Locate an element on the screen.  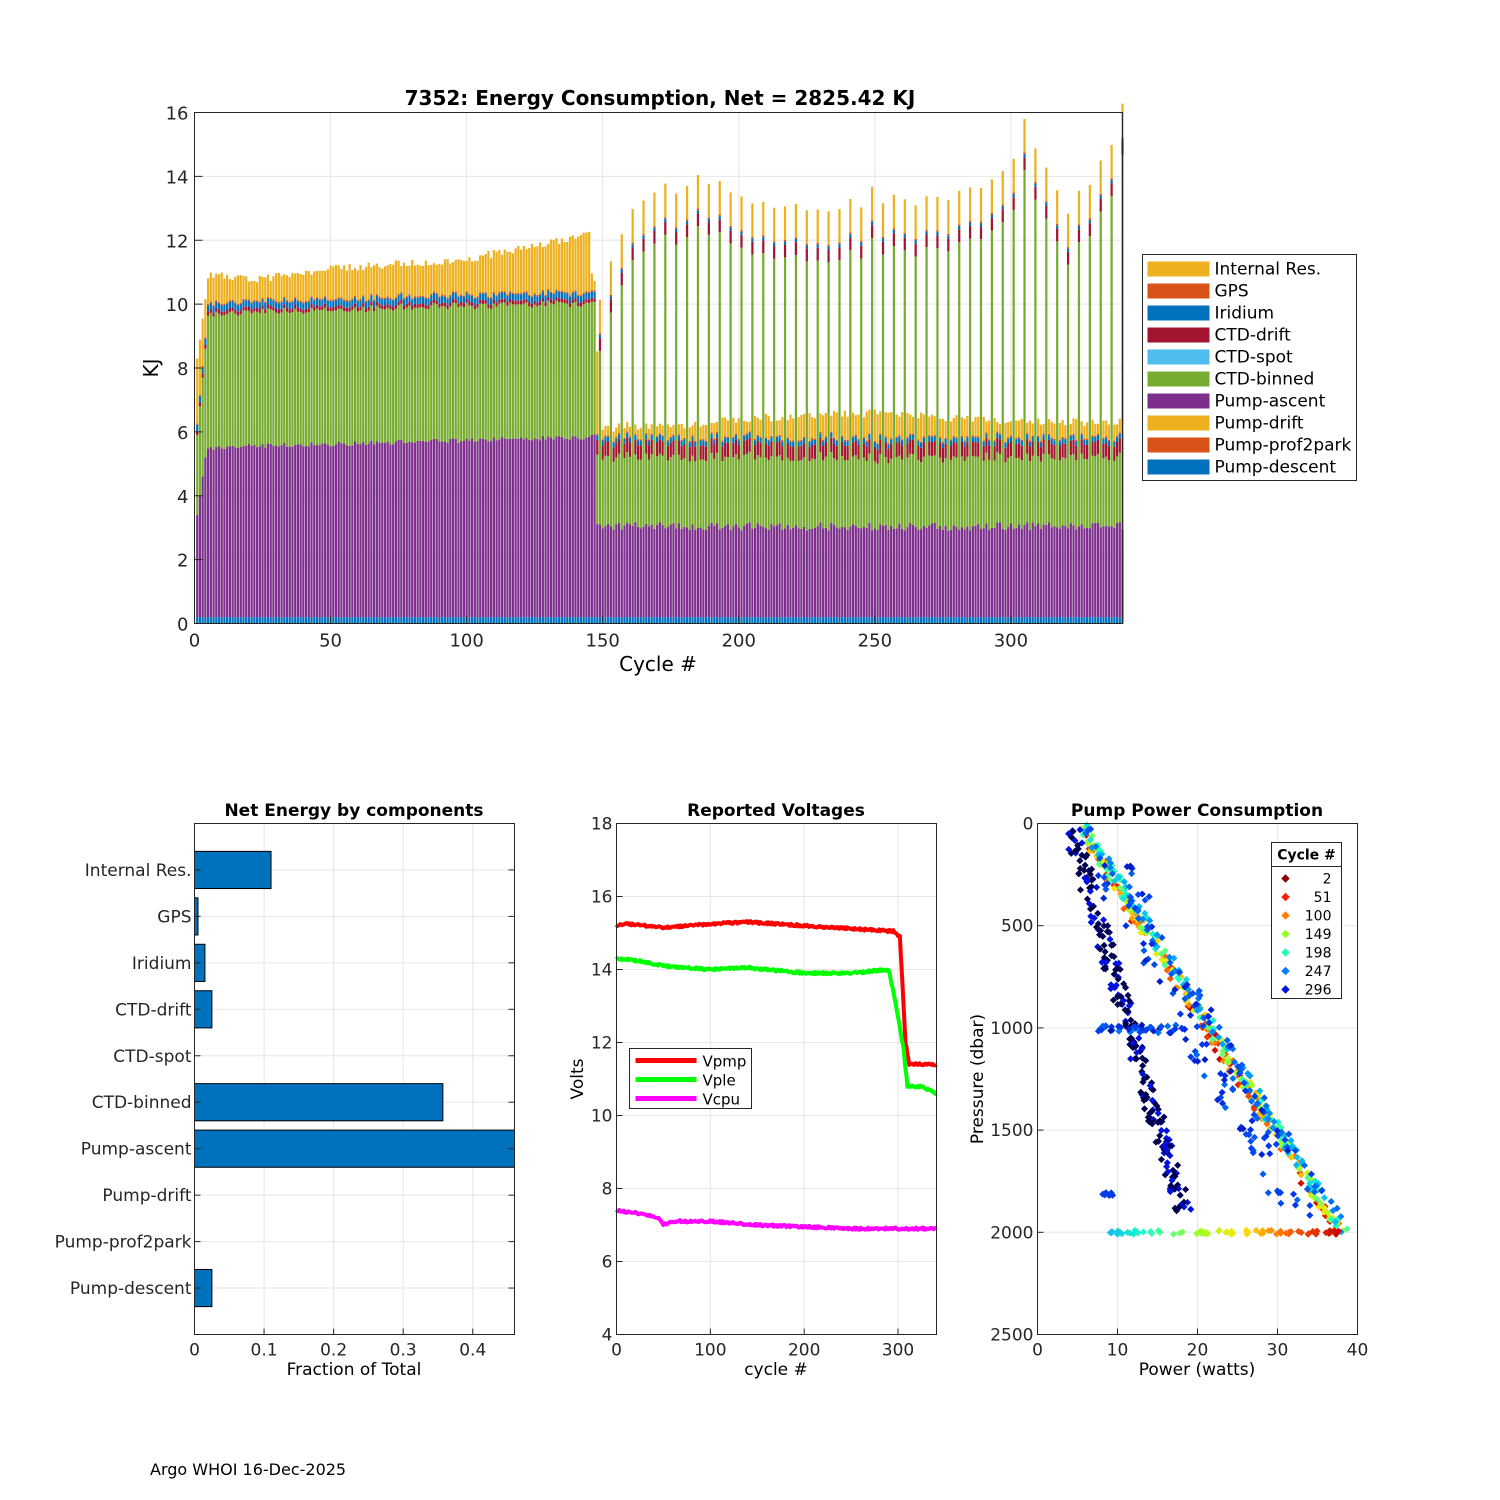
voltages-legend-label: Vpmp is located at coordinates (725, 1062).